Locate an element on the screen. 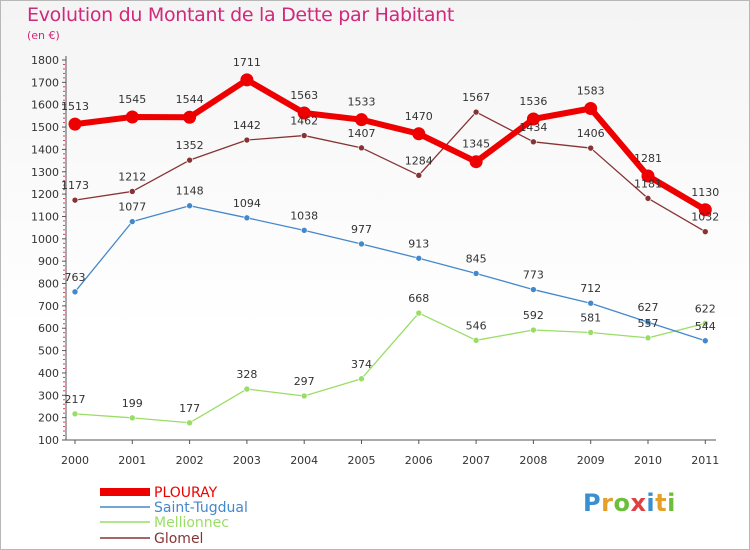 Image resolution: width=750 pixels, height=550 pixels. data-label: 1130 is located at coordinates (705, 192).